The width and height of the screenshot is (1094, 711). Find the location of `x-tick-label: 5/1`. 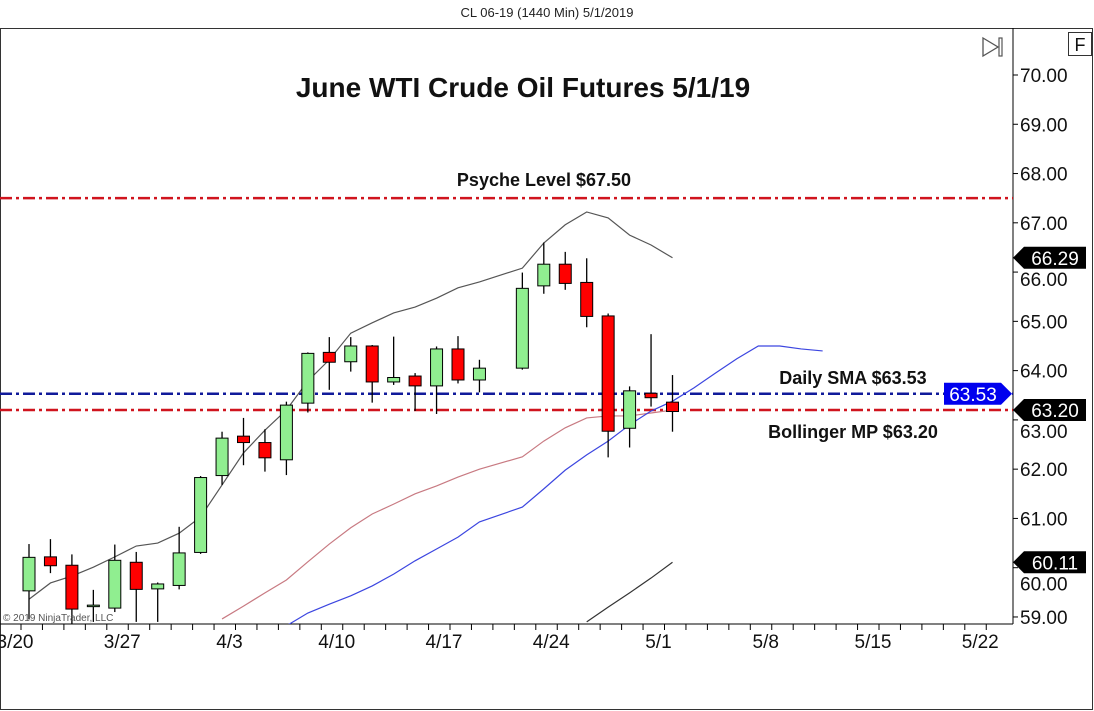

x-tick-label: 5/1 is located at coordinates (658, 642).